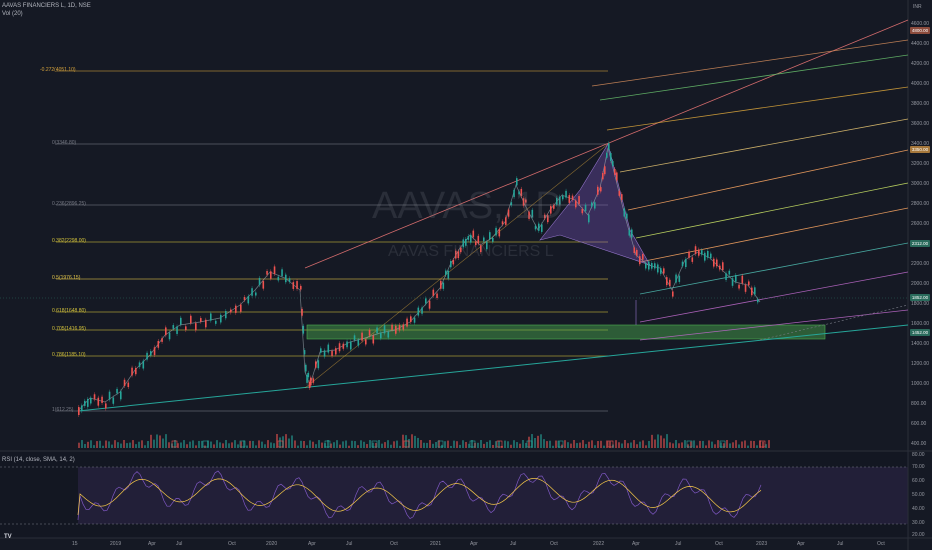  What do you see at coordinates (920, 284) in the screenshot?
I see `price-tick: 2000.00` at bounding box center [920, 284].